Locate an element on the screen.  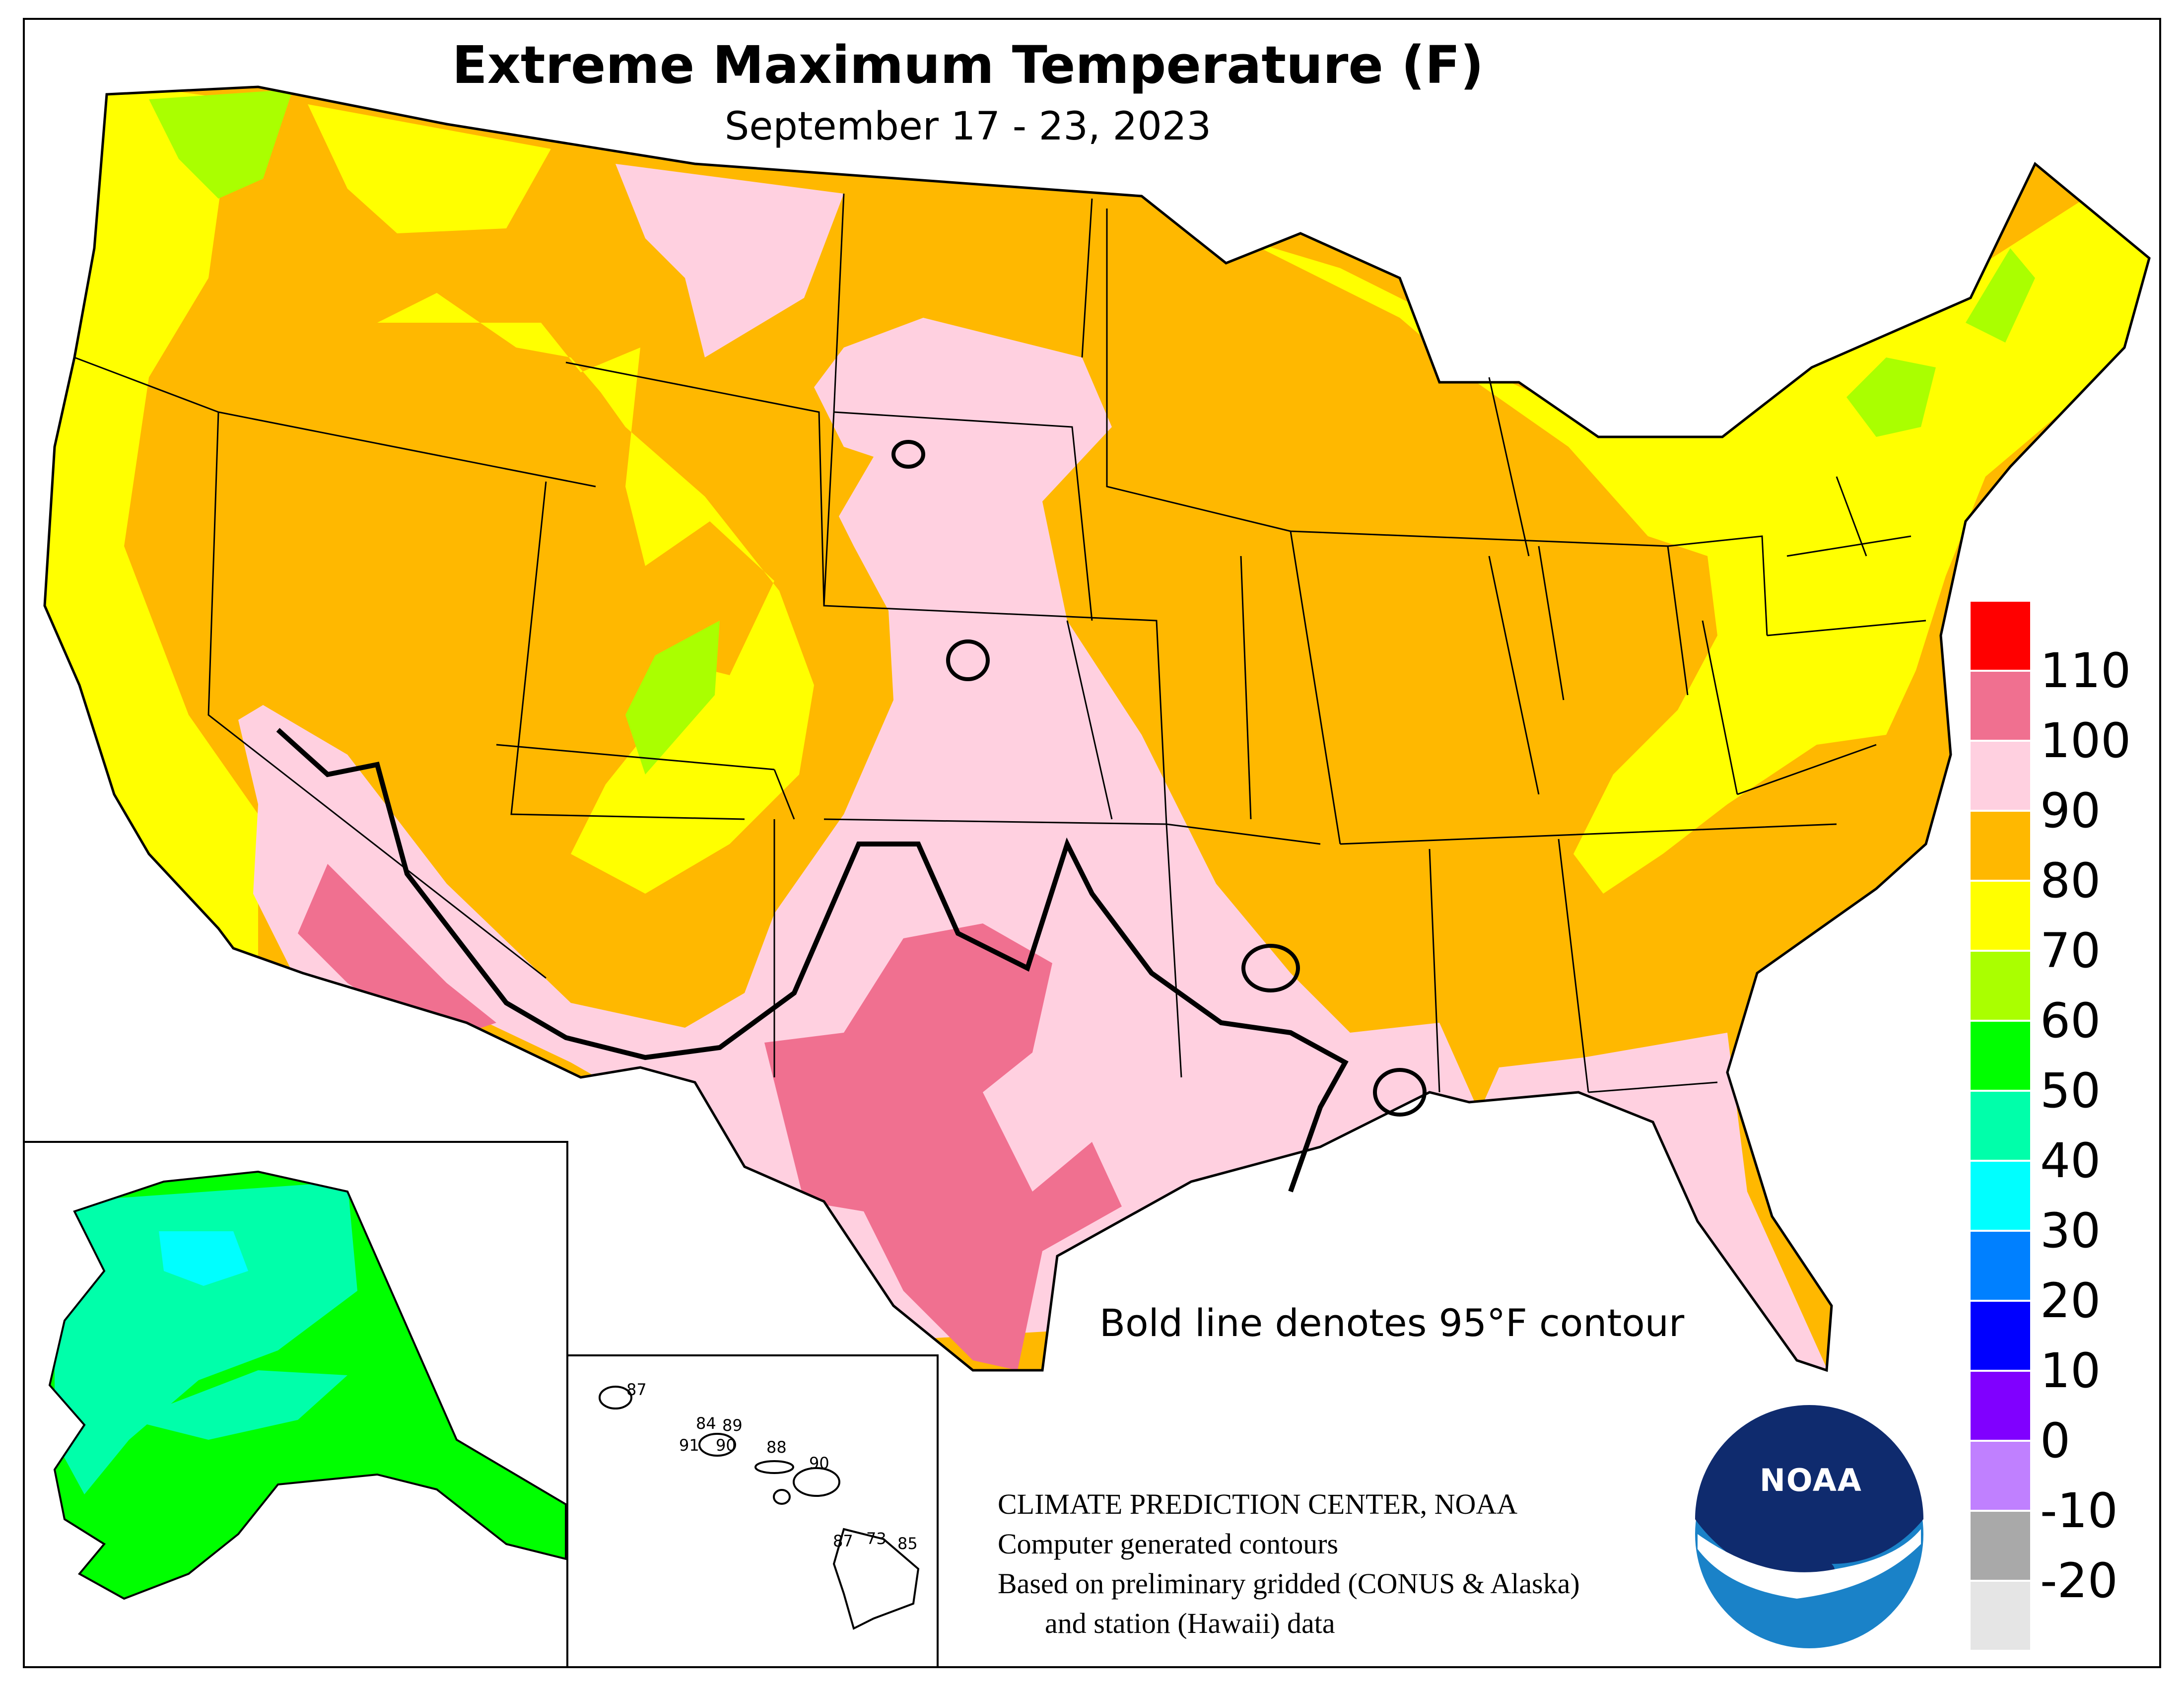
contour-95f-mississippi is located at coordinates (1400, 1092).